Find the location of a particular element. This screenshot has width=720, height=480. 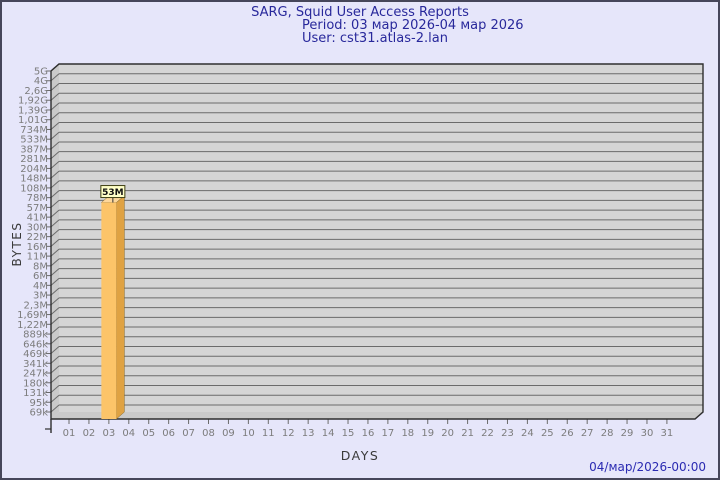

y-tick-label: 1,22M is located at coordinates (32, 325).